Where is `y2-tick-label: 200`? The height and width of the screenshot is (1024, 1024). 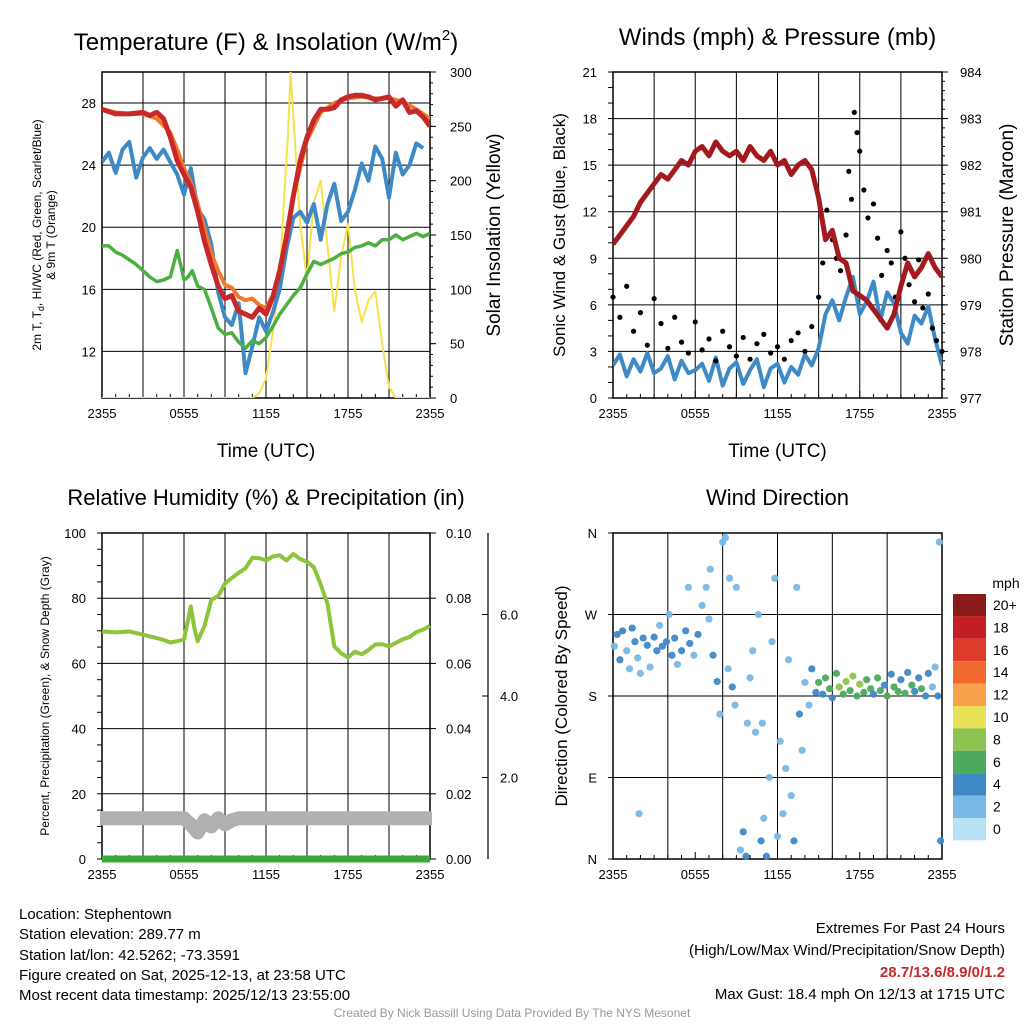
y2-tick-label: 200 is located at coordinates (461, 181).